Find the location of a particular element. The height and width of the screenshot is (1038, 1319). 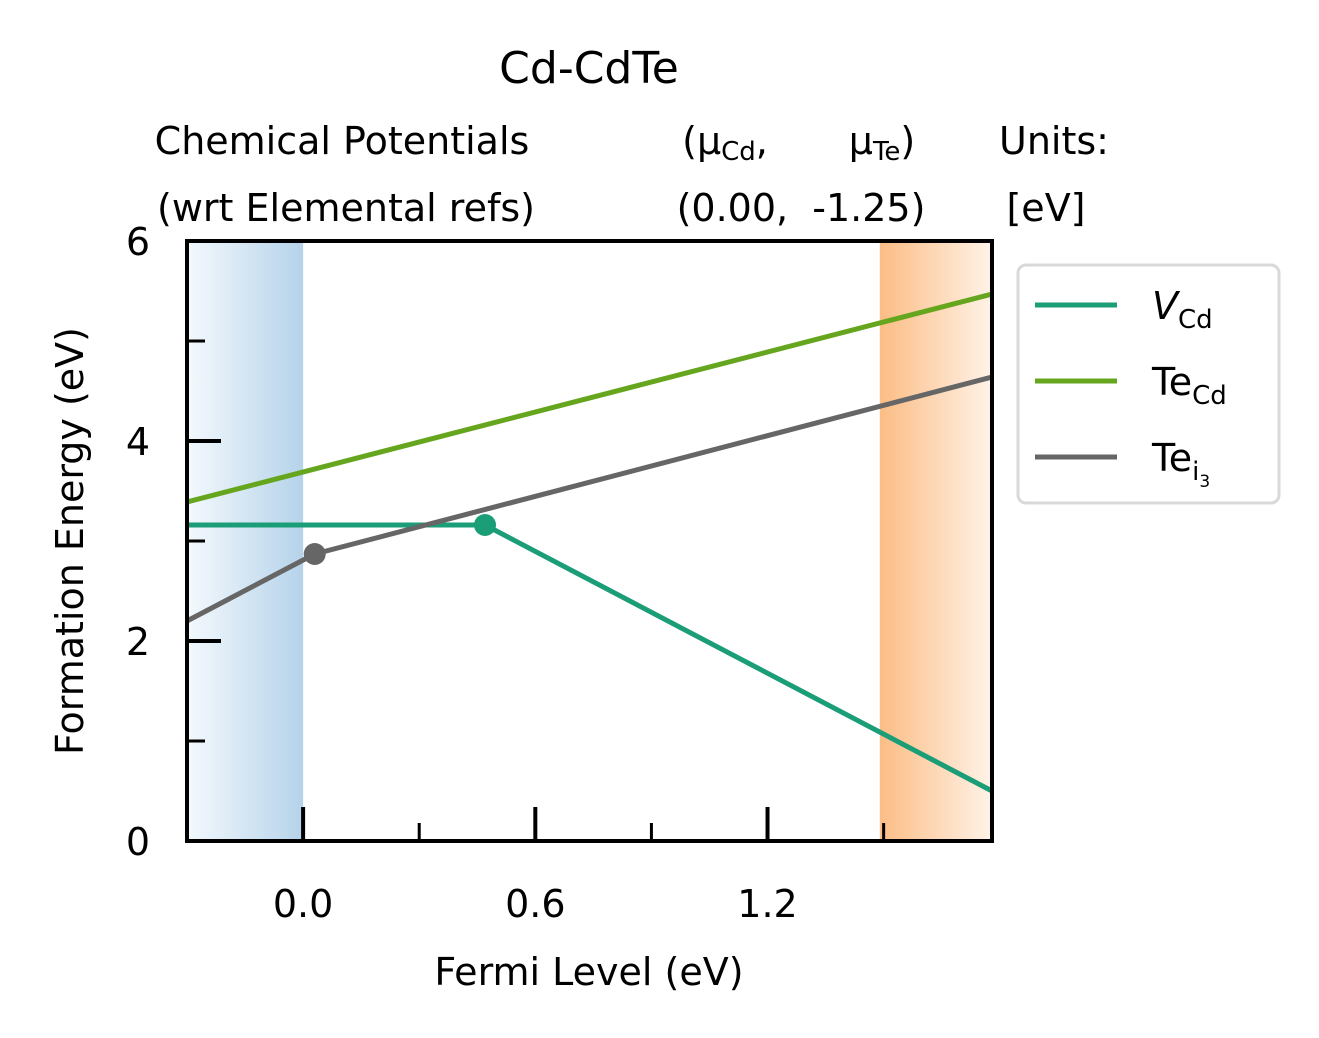

mu-cd-symbol: μ is located at coordinates (709, 141).